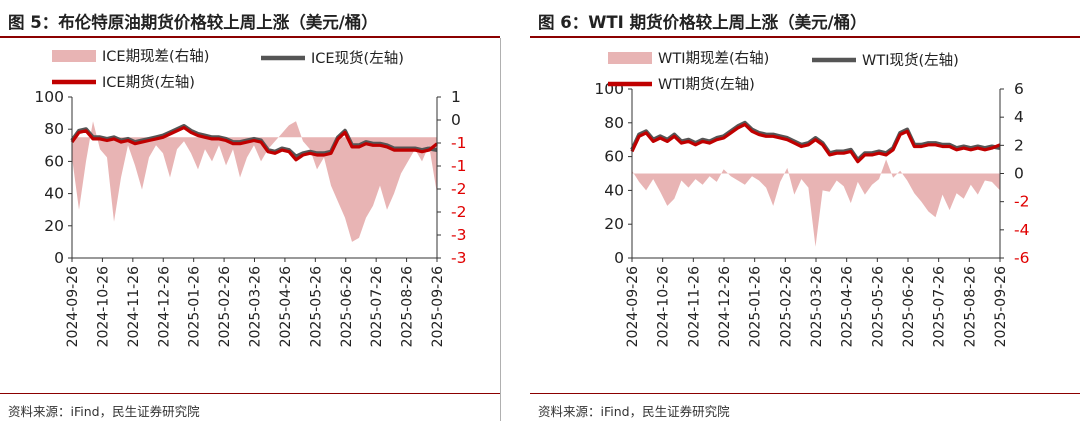  What do you see at coordinates (1019, 117) in the screenshot?
I see `right-tick-label: 4` at bounding box center [1019, 117].